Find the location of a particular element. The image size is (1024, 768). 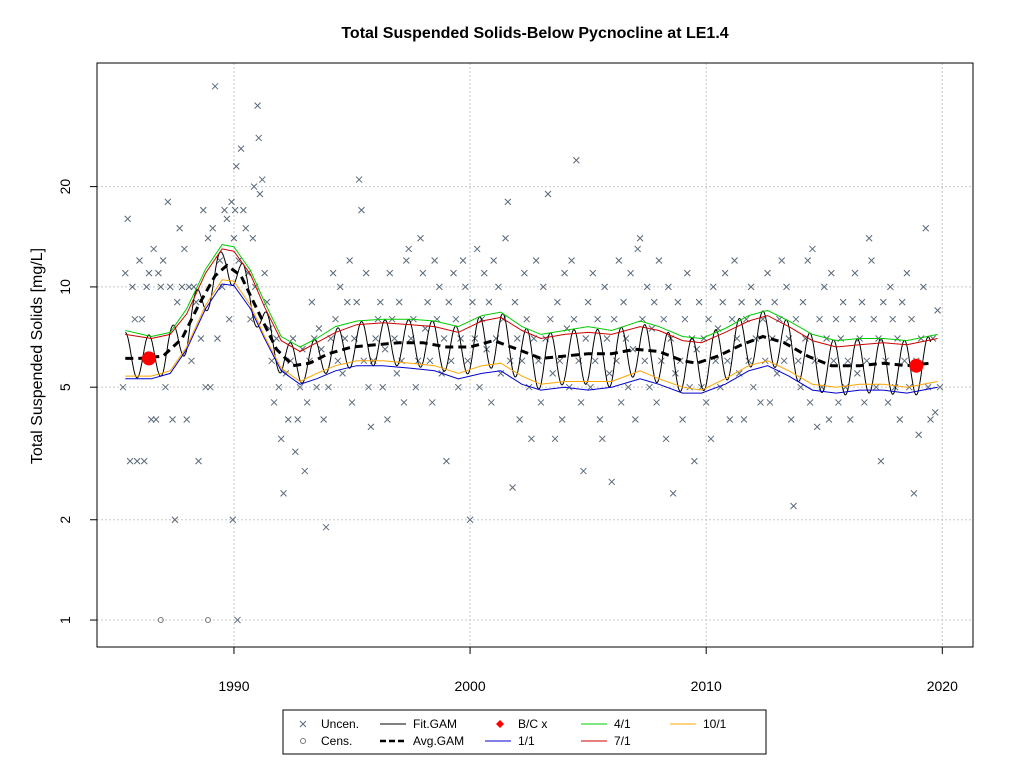

legend-label: Cens. is located at coordinates (336, 741).